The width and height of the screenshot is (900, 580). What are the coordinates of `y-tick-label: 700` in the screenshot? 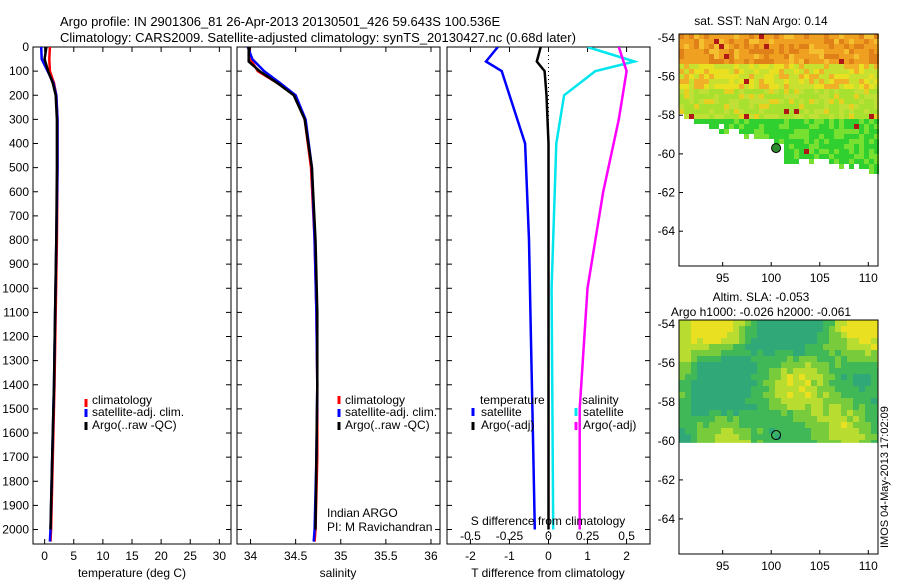 It's located at (19, 216).